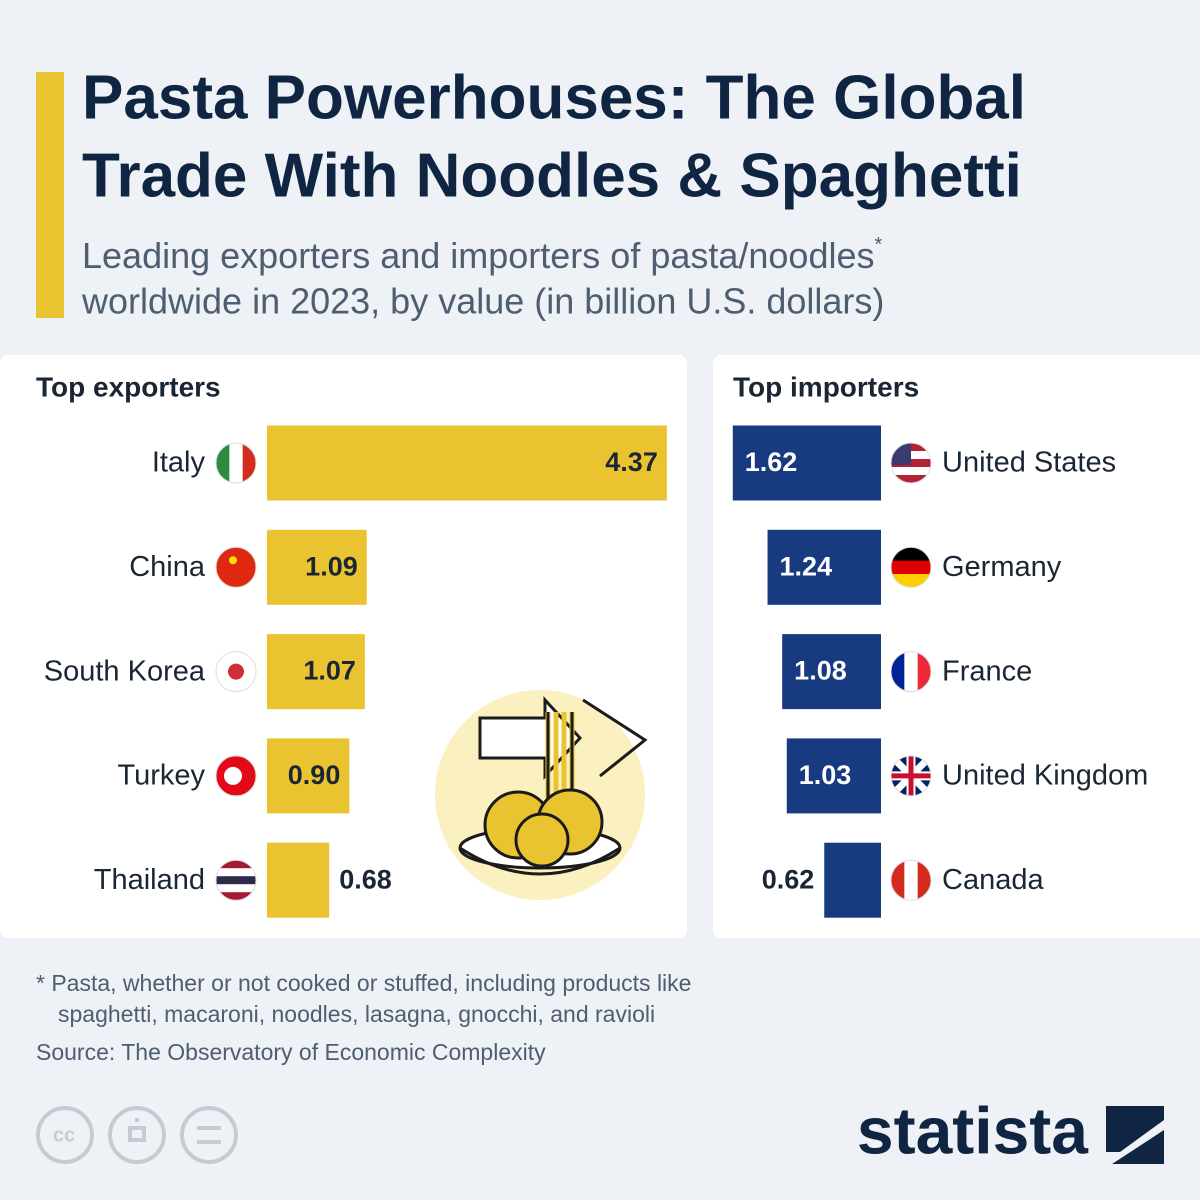  What do you see at coordinates (631, 462) in the screenshot?
I see `value-label: 4.37` at bounding box center [631, 462].